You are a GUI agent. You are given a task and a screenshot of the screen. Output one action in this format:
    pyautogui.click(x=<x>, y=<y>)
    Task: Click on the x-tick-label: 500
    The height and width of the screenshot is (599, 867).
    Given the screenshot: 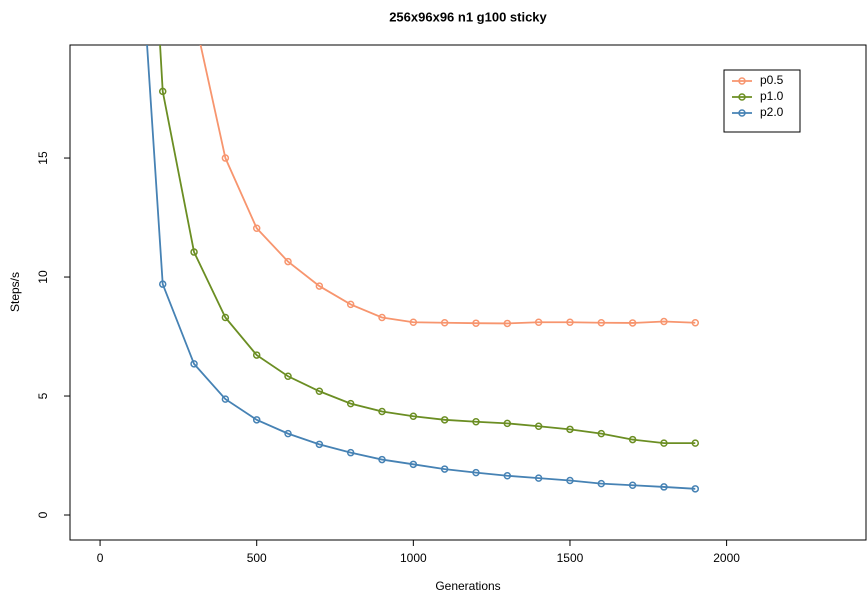 What is the action you would take?
    pyautogui.click(x=257, y=558)
    